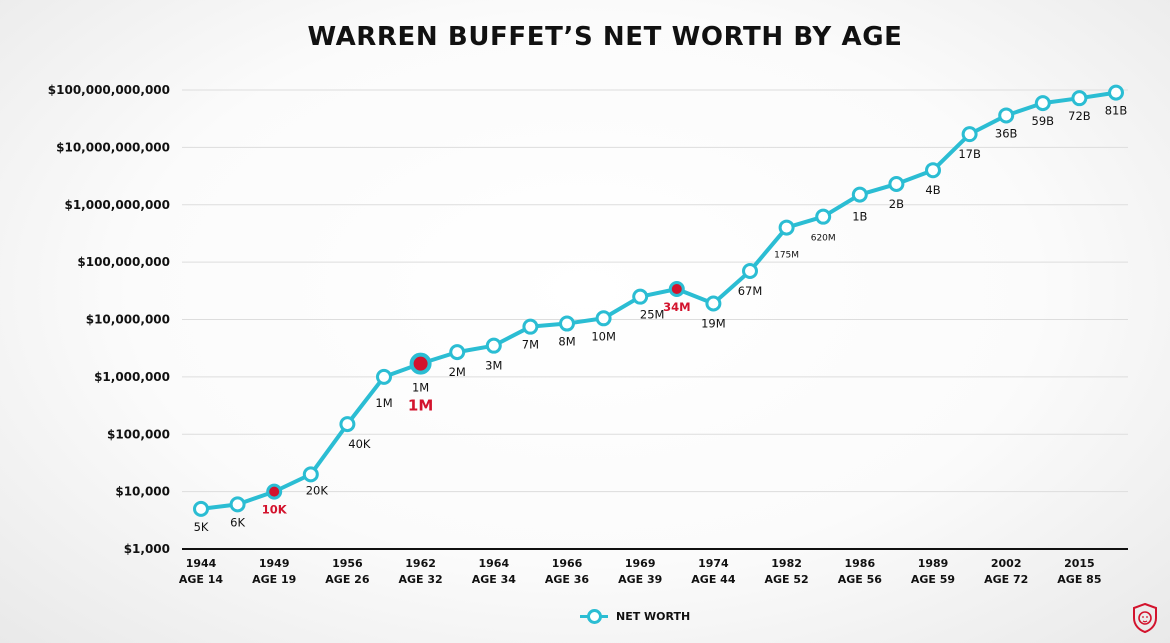 The height and width of the screenshot is (643, 1170). I want to click on data-label: 8M, so click(566, 342).